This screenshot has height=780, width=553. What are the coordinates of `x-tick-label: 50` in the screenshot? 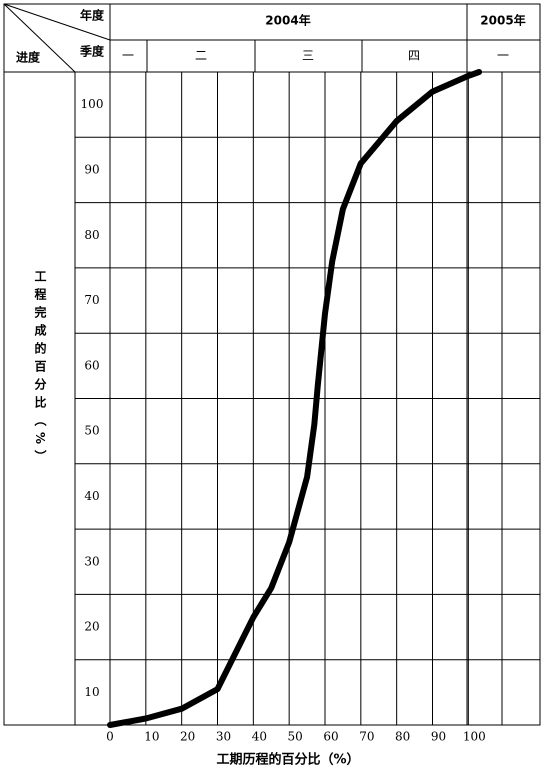 It's located at (295, 737).